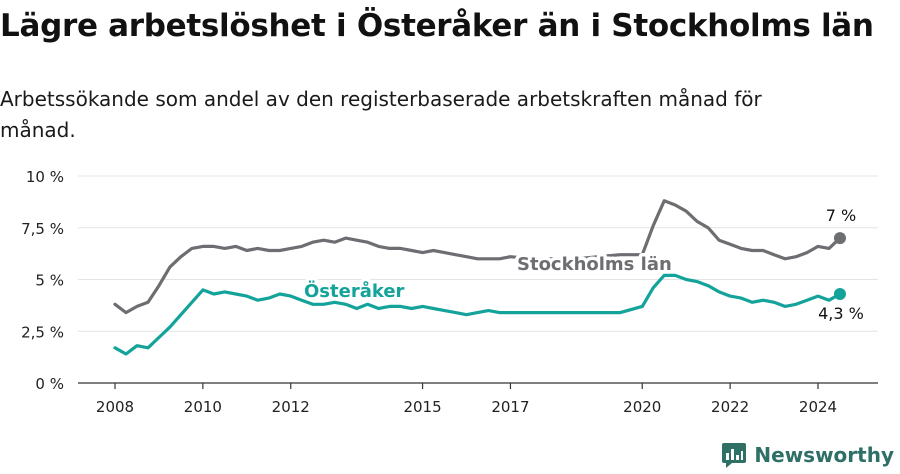 The width and height of the screenshot is (900, 474). I want to click on series-line-osteraker, so click(477, 314).